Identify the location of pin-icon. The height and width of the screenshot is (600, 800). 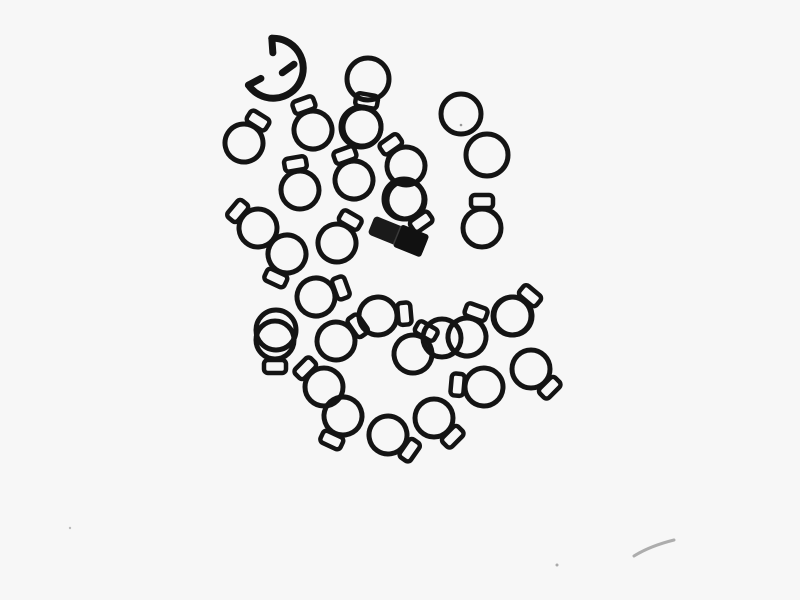
(398, 236).